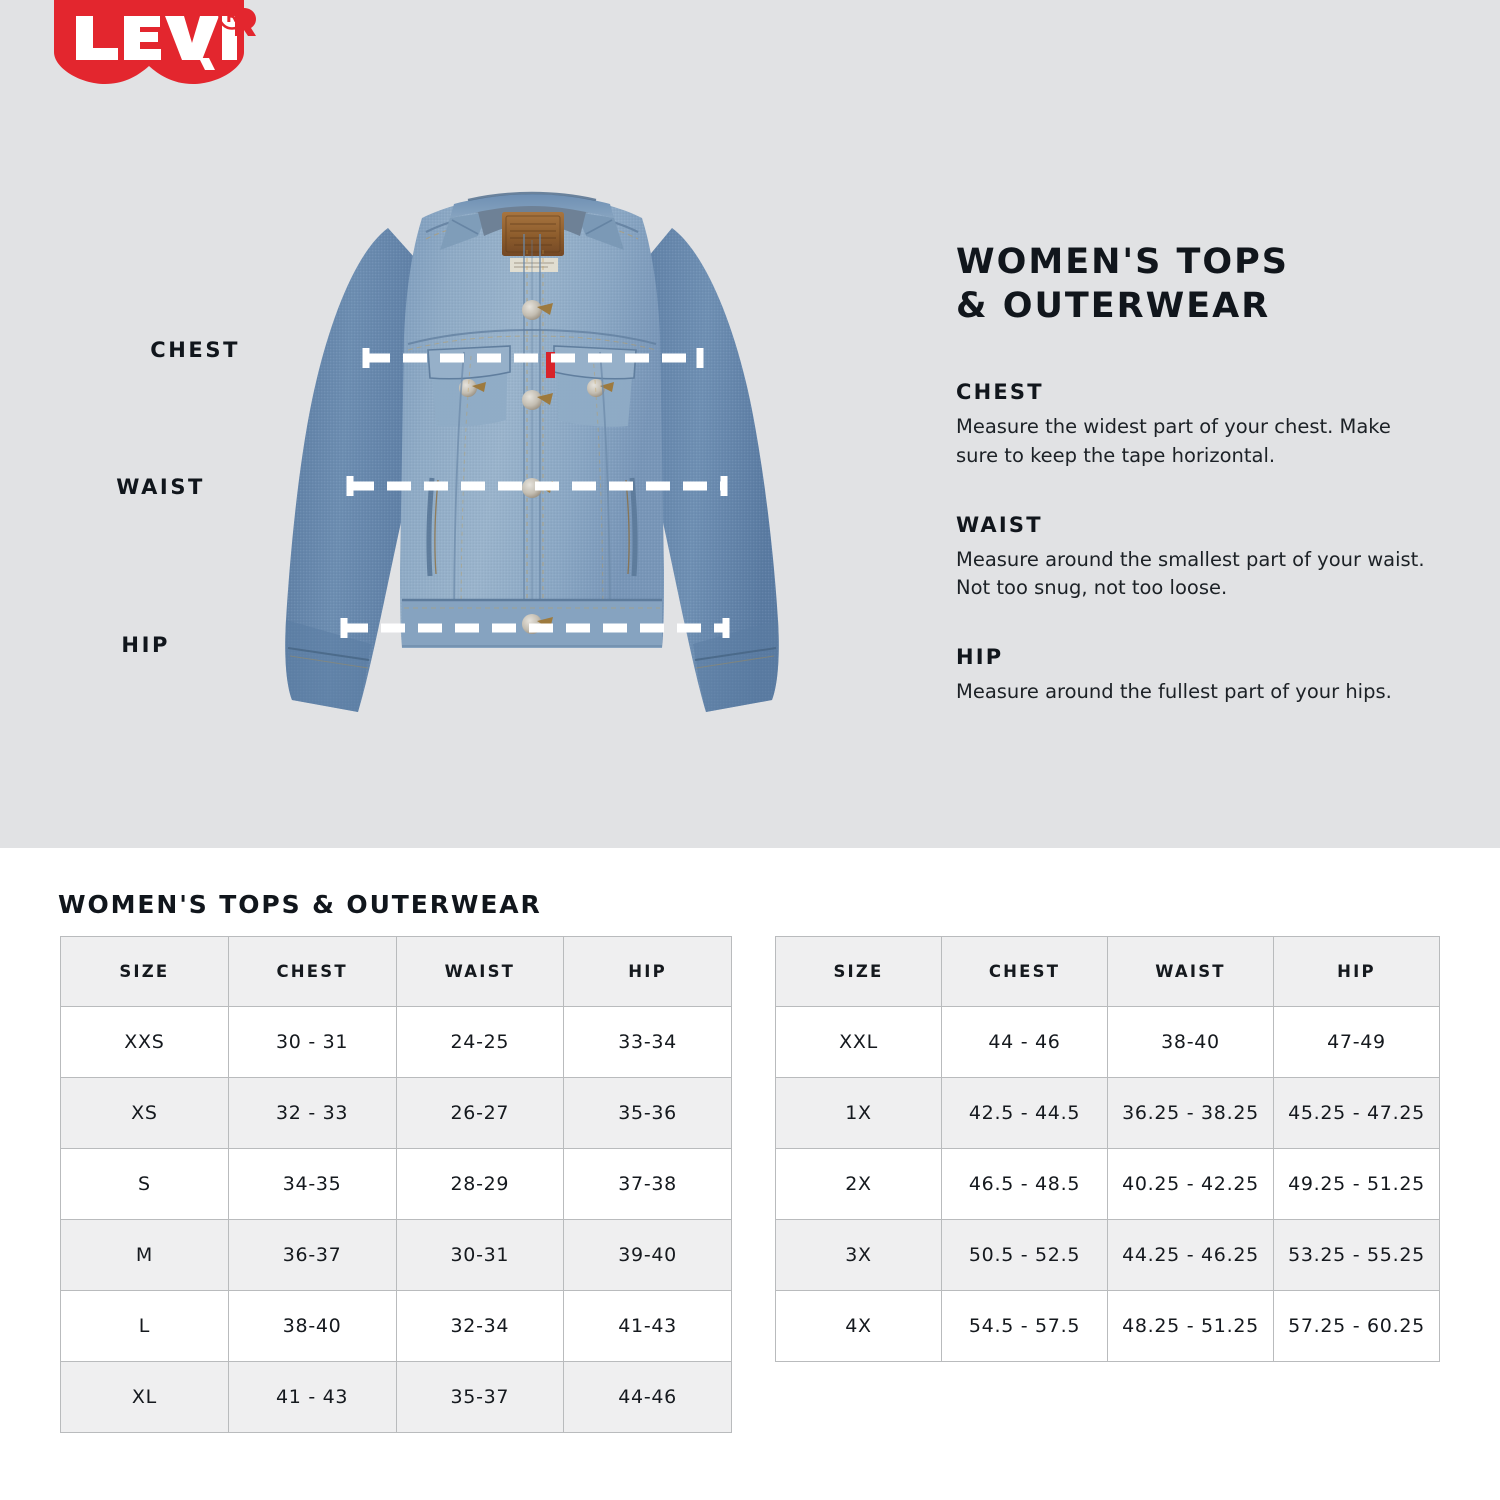 This screenshot has height=1500, width=1500. What do you see at coordinates (647, 1397) in the screenshot?
I see `core-measure-cell: 44-46` at bounding box center [647, 1397].